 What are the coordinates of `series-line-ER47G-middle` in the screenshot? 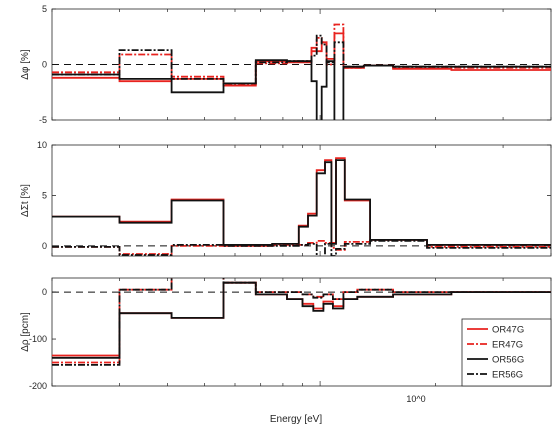 It's located at (301, 246).